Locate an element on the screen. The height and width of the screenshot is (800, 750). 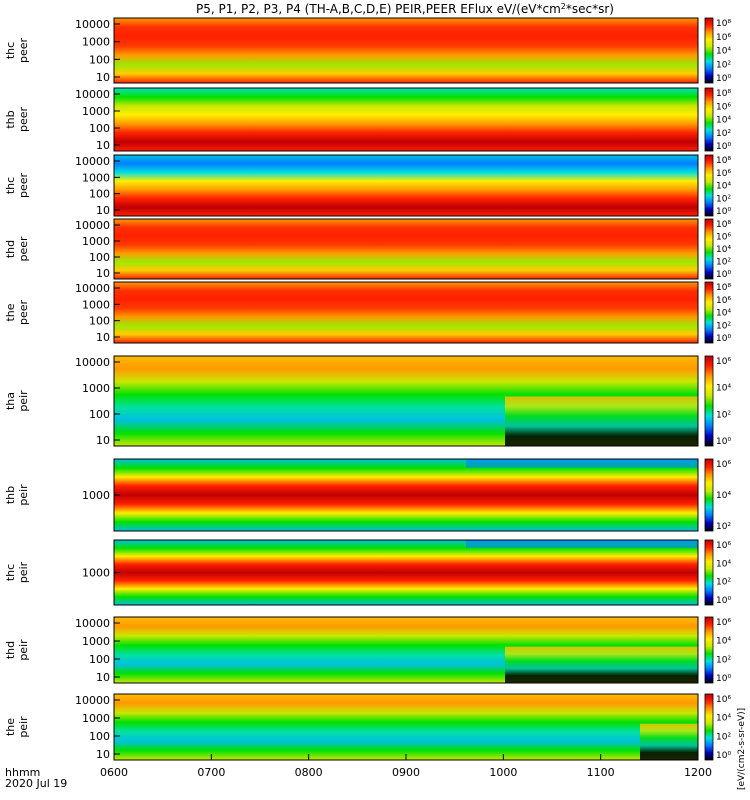
panel-thb-peer: thb peer 10000 1000 100 10 10⁸ 10⁶ 10⁴ 10² 10⁰ is located at coordinates (367, 119).